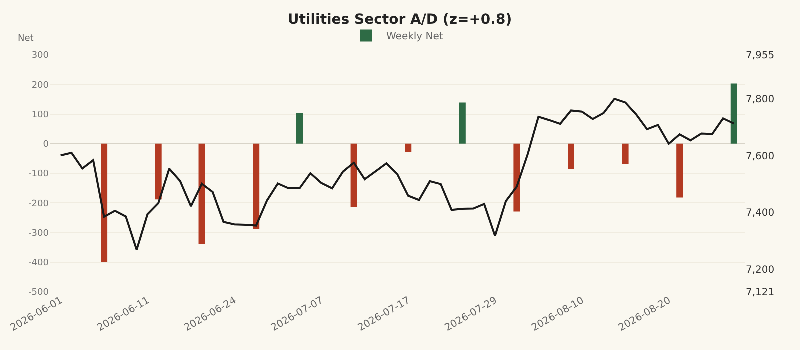  What do you see at coordinates (46, 145) in the screenshot?
I see `y-tick-label: 0` at bounding box center [46, 145].